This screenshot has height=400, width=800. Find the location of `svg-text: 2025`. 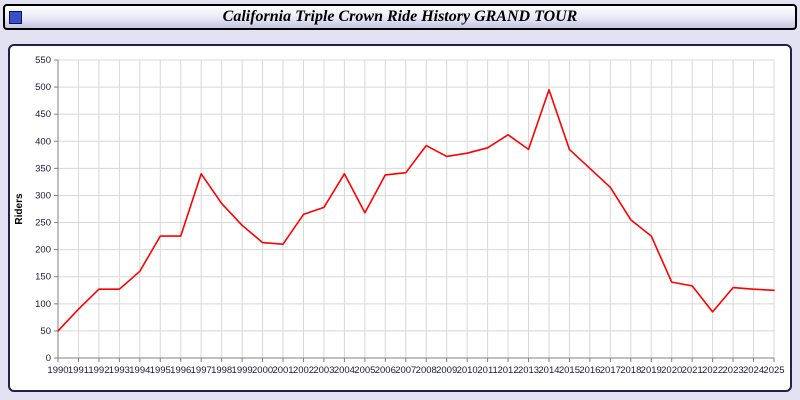

svg-text: 2025 is located at coordinates (773, 370).